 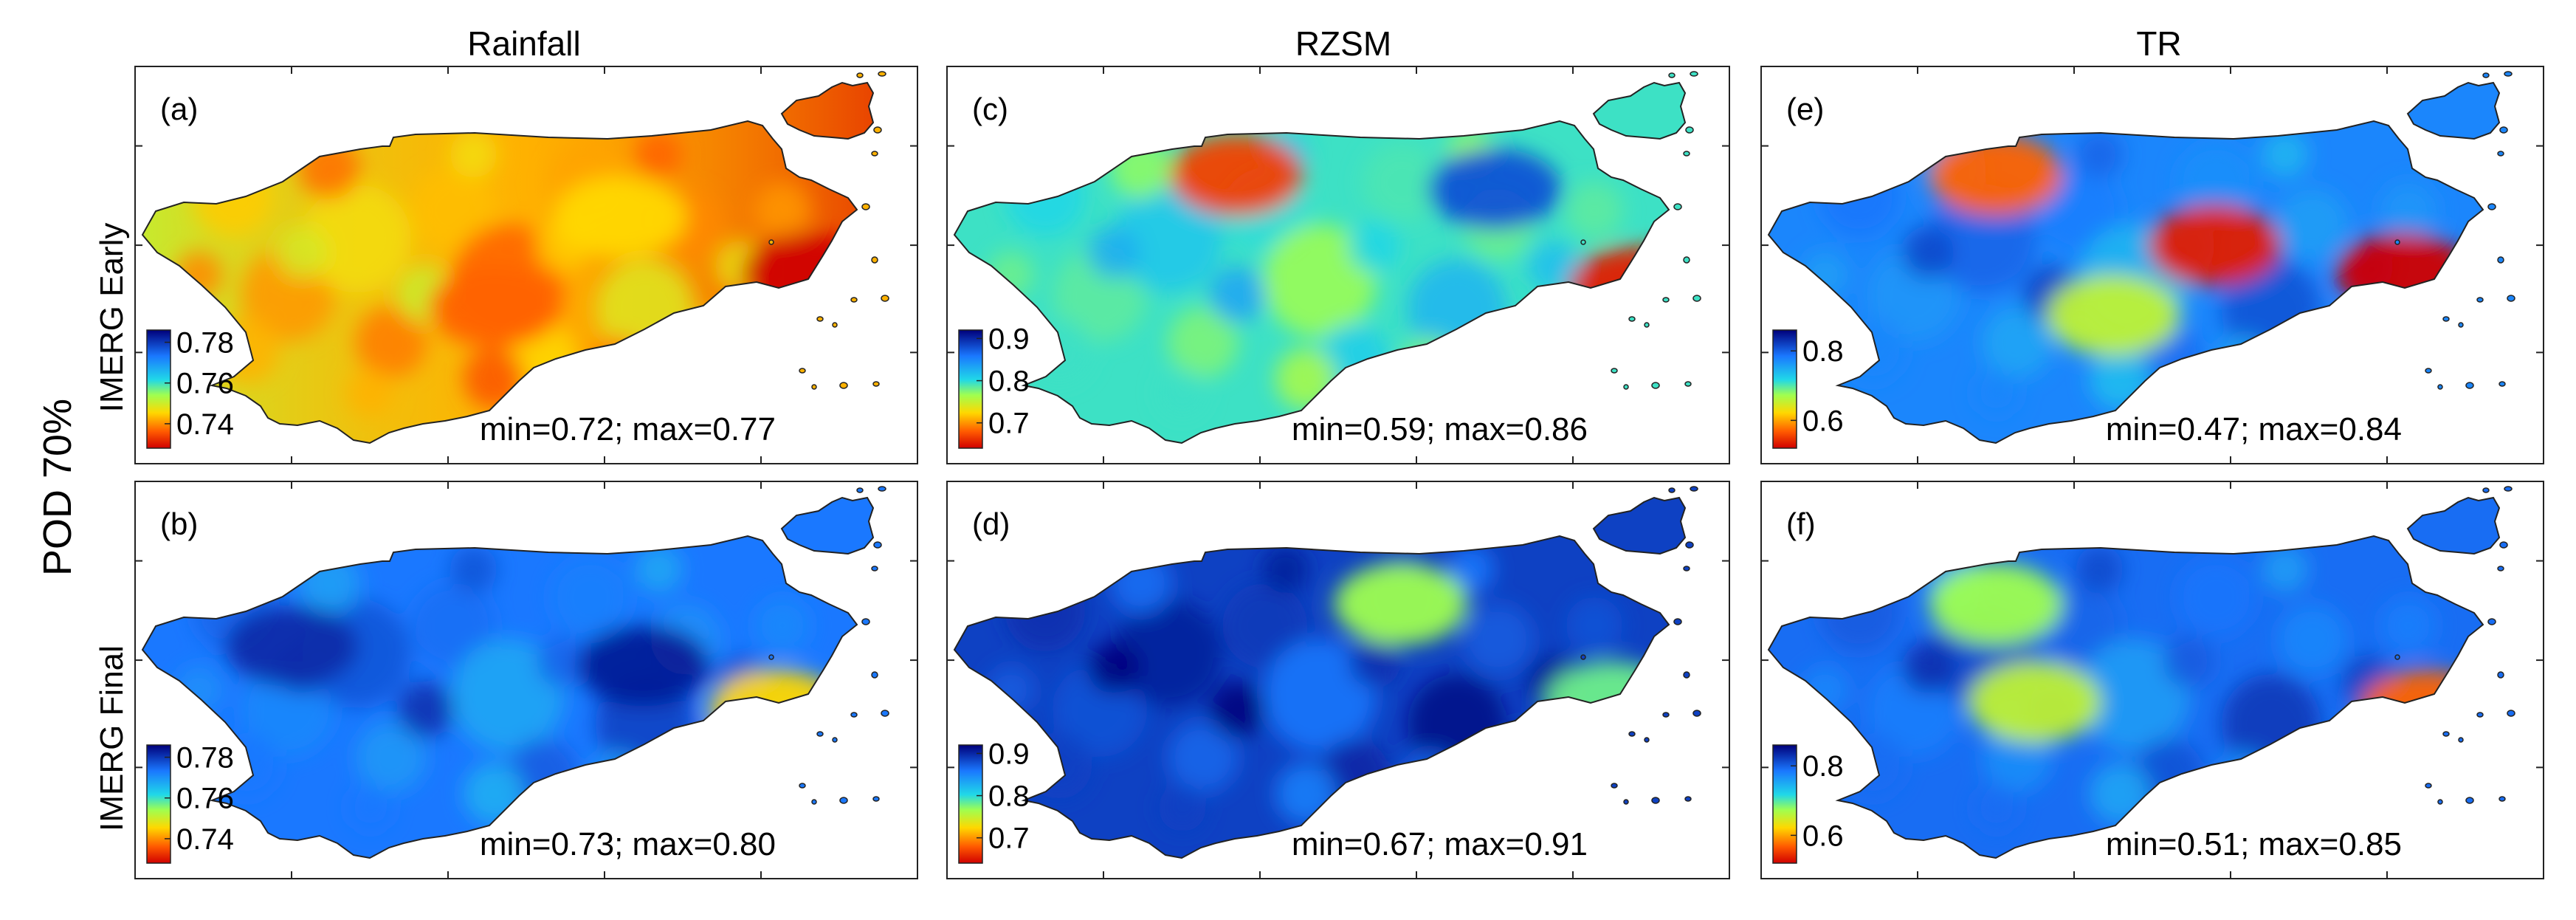 I want to click on map-panel-c: (c) min=0.59; max=0.86 0.9 0.8 0.7, so click(x=1338, y=265).